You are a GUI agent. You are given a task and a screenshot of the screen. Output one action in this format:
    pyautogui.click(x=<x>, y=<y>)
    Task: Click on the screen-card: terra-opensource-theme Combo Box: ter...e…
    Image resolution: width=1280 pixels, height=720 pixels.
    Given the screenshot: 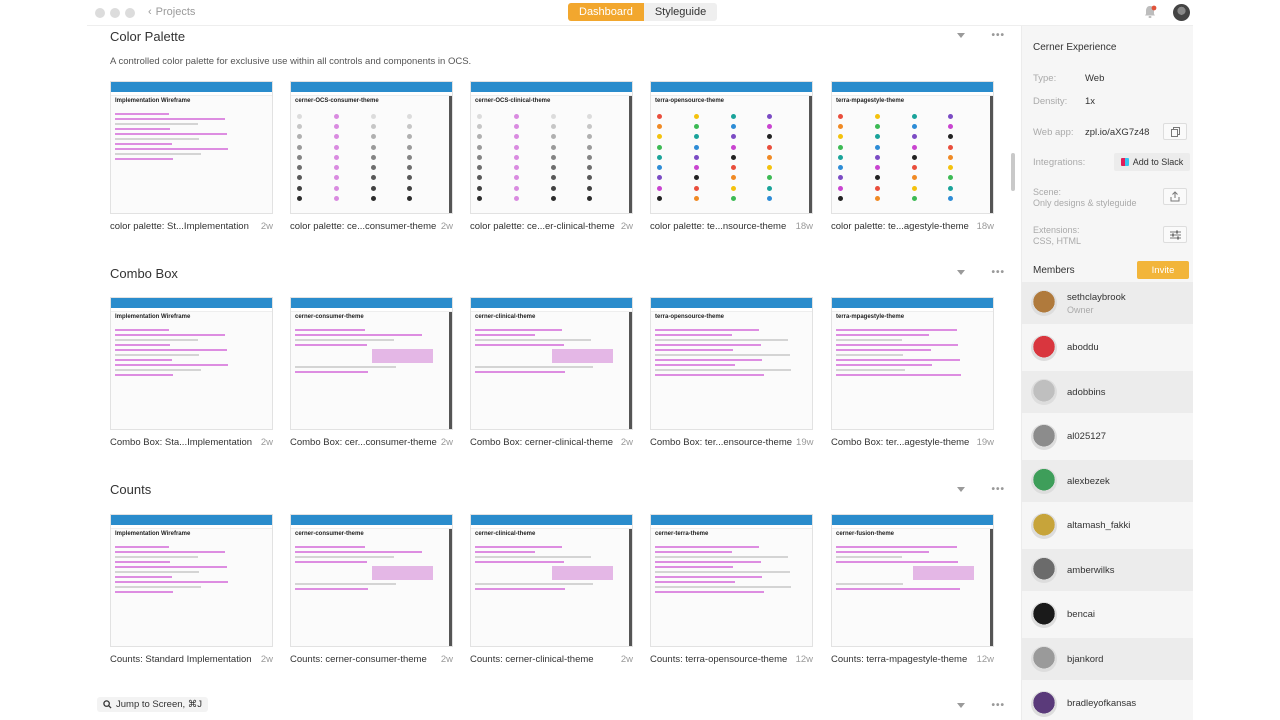 What is the action you would take?
    pyautogui.click(x=731, y=372)
    